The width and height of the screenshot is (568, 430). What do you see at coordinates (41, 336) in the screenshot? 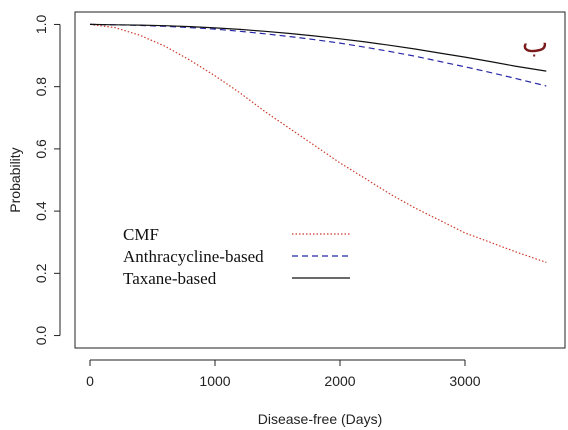
I see `y-tick-label: 0.0` at bounding box center [41, 336].